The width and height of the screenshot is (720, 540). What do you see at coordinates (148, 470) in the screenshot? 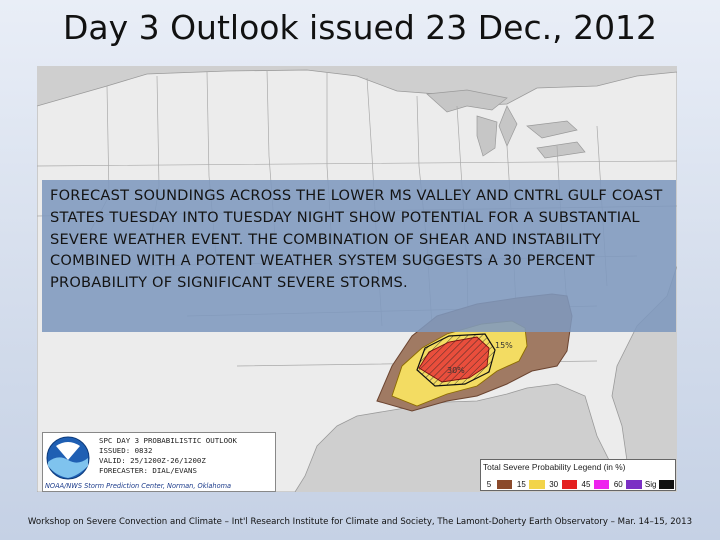
I see `info-forecaster: FORECASTER: DIAL/EVANS` at bounding box center [148, 470].